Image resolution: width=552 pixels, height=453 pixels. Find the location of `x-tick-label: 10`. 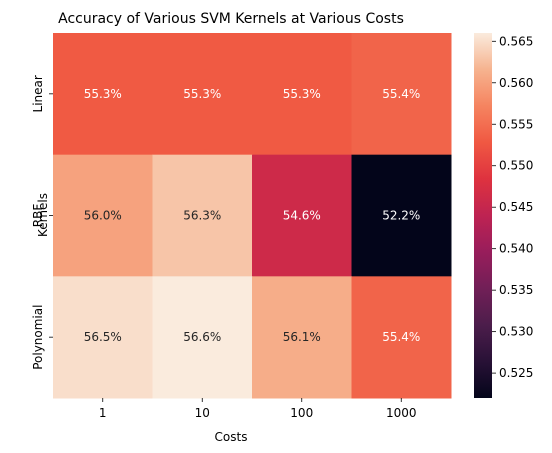

x-tick-label: 10 is located at coordinates (202, 413).